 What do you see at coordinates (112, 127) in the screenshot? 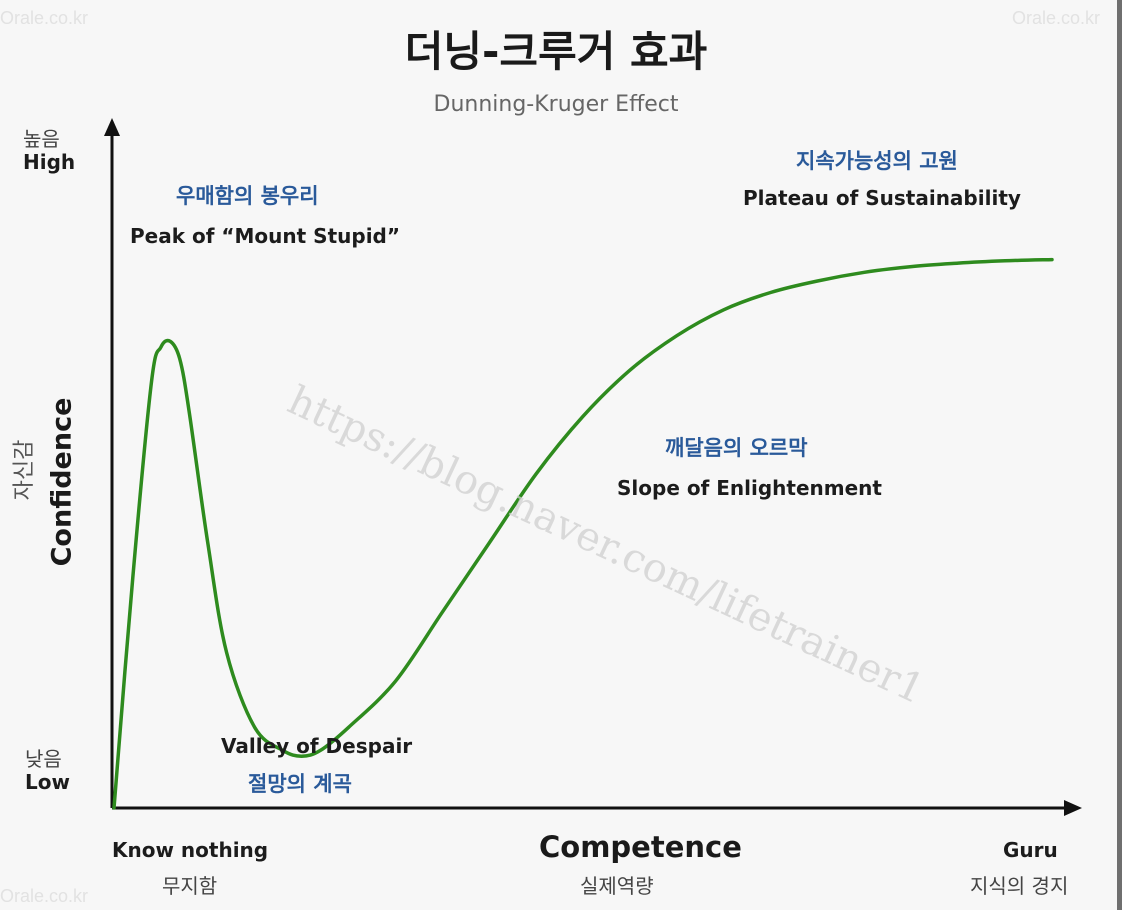
I see `y-axis-arrow` at bounding box center [112, 127].